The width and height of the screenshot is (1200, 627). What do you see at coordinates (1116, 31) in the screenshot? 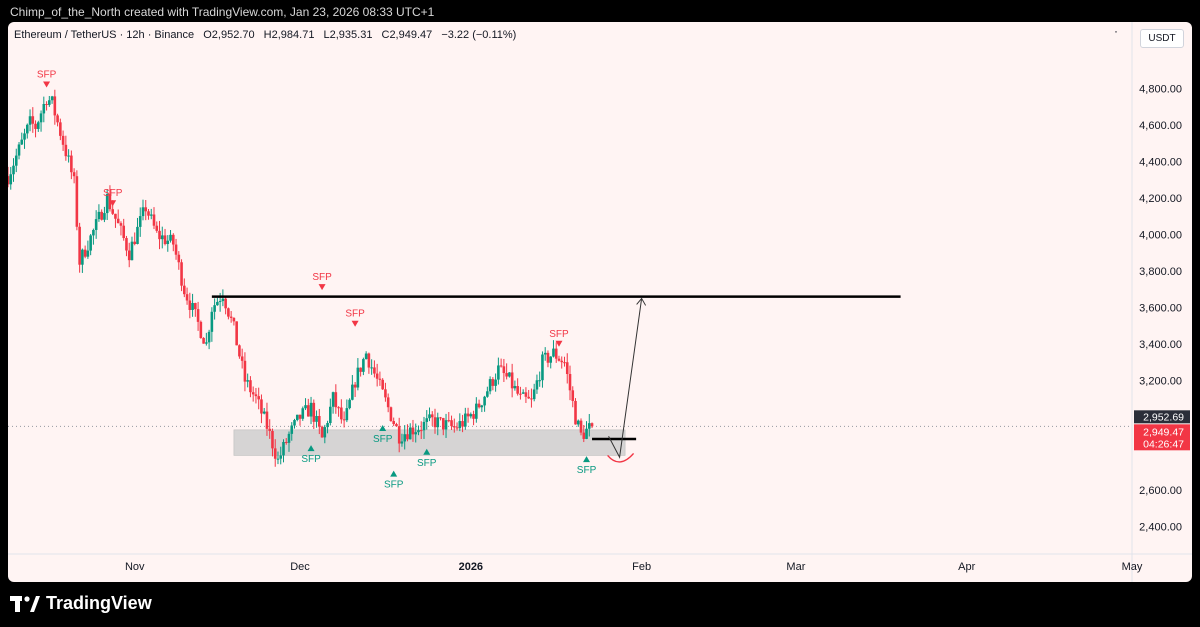
I see `menu-dots-icon: ·` at bounding box center [1116, 31].